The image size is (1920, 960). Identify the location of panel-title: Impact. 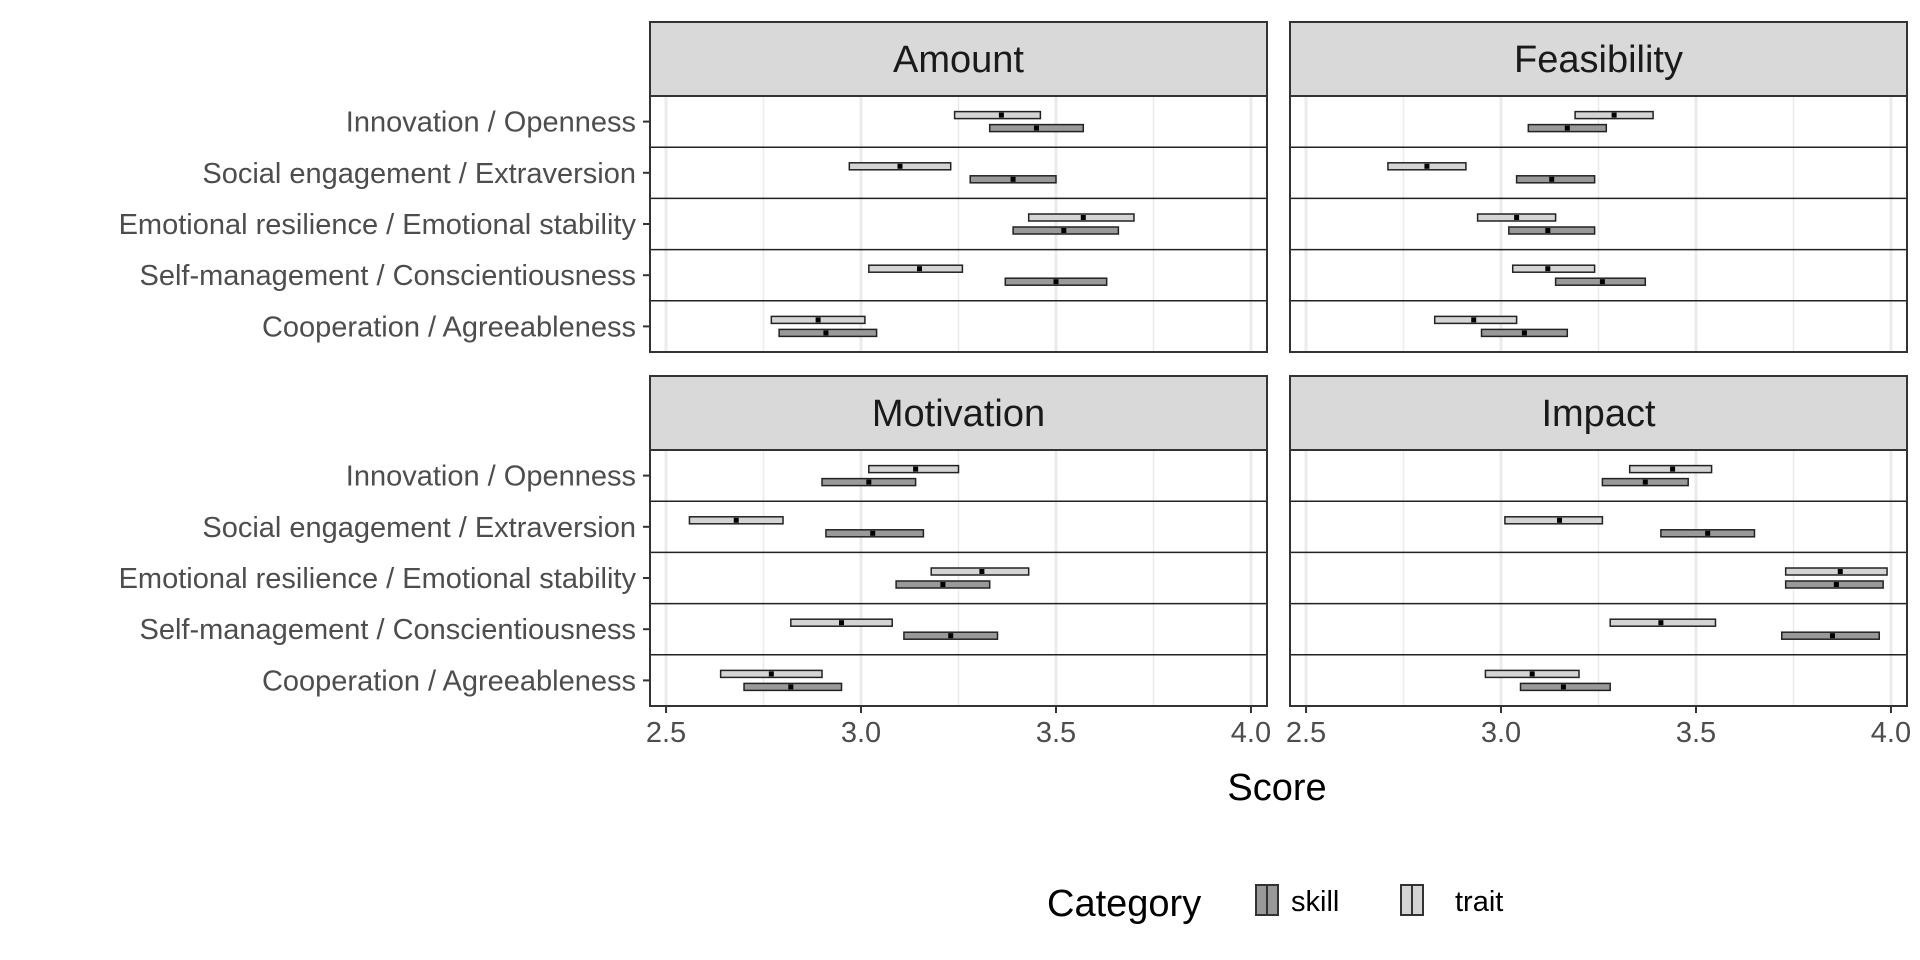
(1598, 414).